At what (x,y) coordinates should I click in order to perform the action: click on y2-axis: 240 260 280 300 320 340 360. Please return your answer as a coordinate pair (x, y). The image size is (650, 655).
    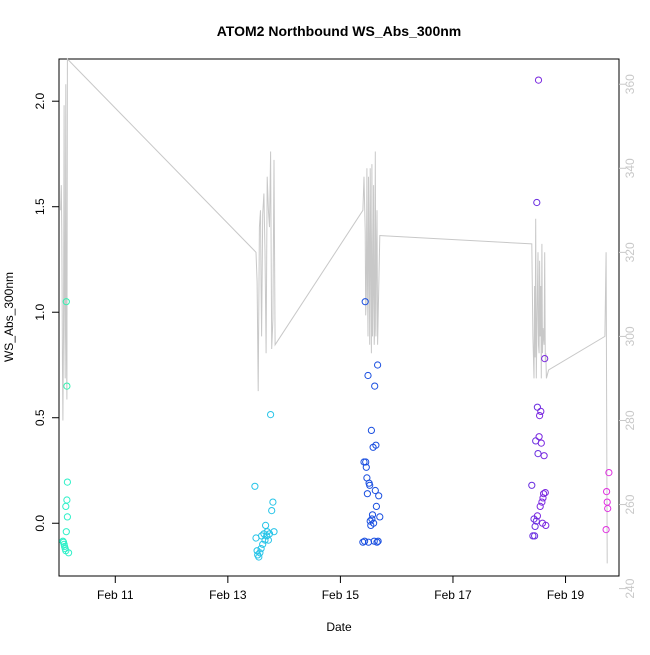
    Looking at the image, I should click on (628, 336).